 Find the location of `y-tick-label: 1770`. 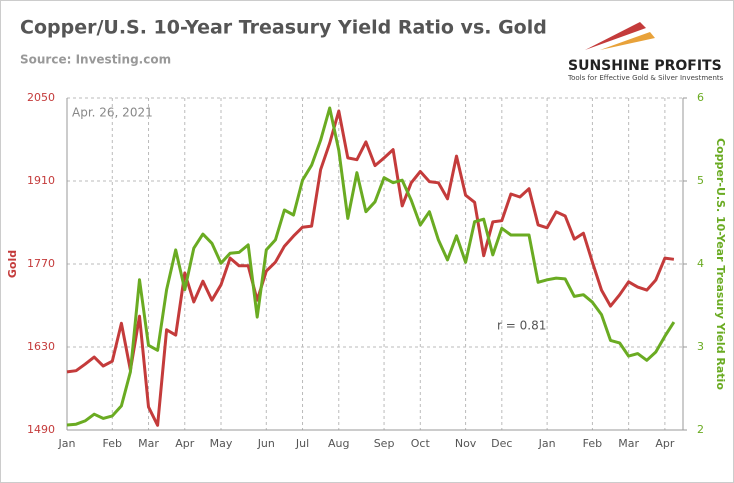

y-tick-label: 1770 is located at coordinates (41, 263).